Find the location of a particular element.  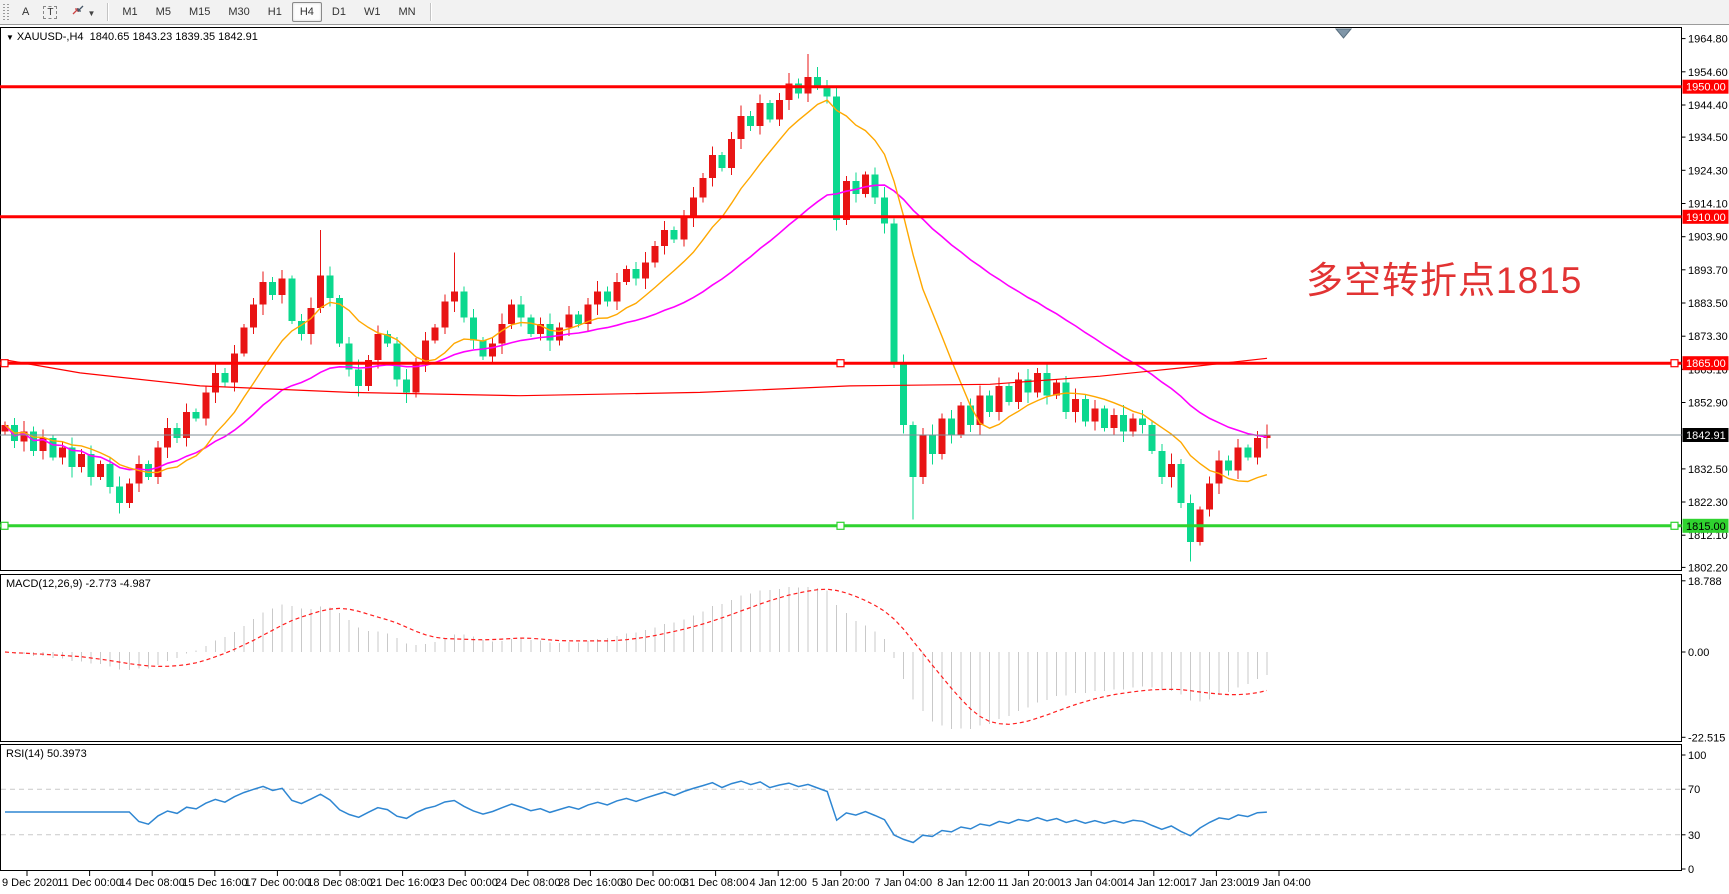

svg-text: 17 Jan 23:00 is located at coordinates (1217, 883).